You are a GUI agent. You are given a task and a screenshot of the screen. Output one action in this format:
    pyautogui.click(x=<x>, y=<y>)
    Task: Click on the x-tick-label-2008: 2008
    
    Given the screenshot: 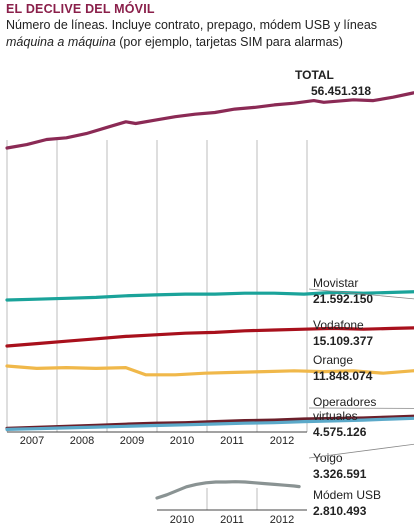 What is the action you would take?
    pyautogui.click(x=82, y=441)
    